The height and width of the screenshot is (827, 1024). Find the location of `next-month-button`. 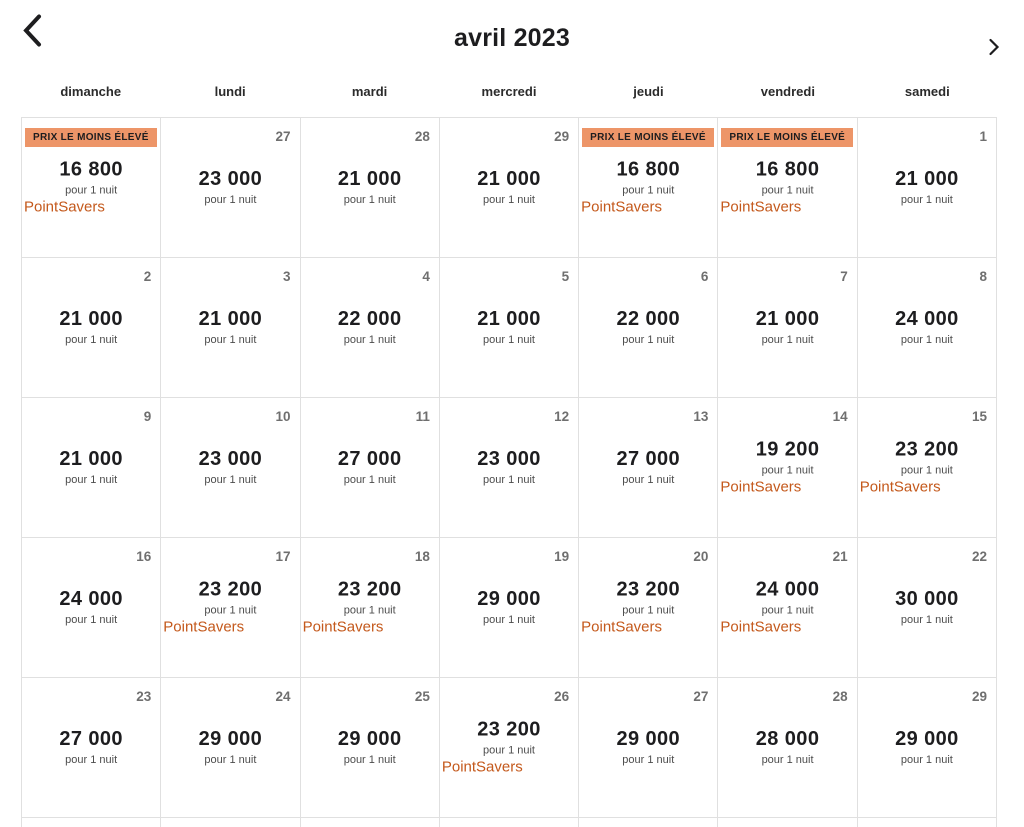

next-month-button is located at coordinates (994, 47).